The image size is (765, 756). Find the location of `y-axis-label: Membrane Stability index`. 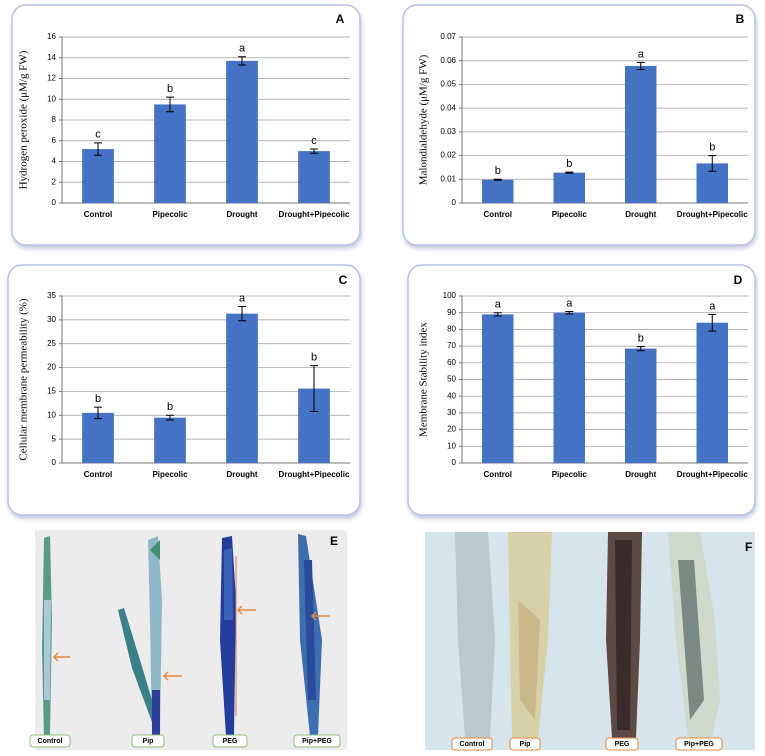

y-axis-label: Membrane Stability index is located at coordinates (424, 379).